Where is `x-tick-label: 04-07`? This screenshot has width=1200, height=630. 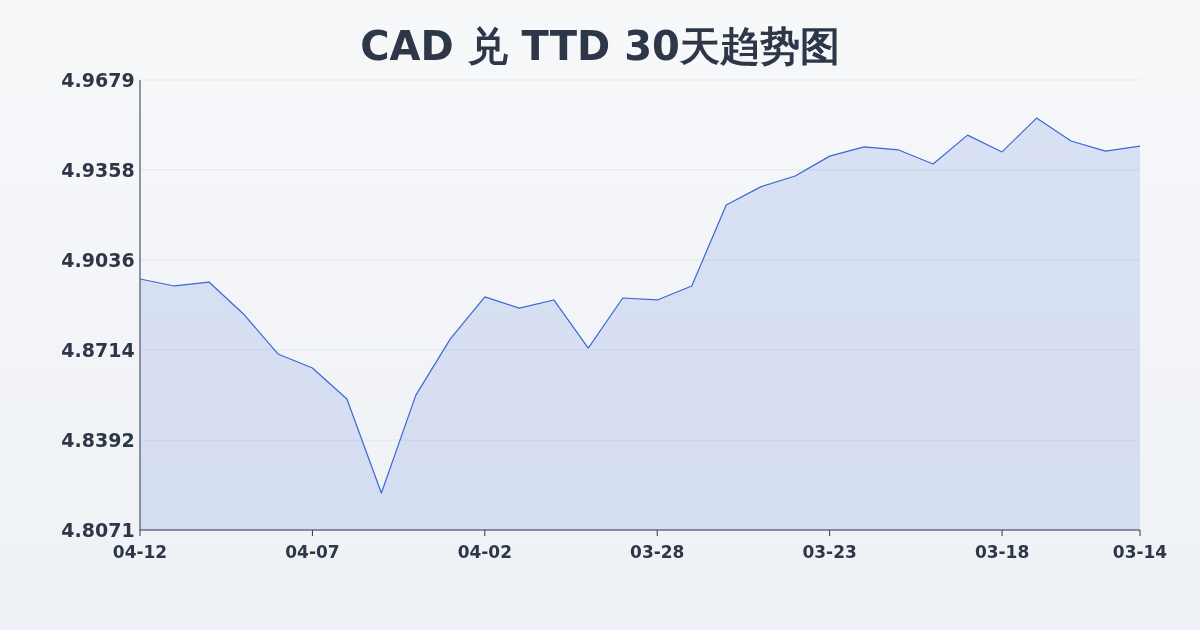
x-tick-label: 04-07 is located at coordinates (312, 552).